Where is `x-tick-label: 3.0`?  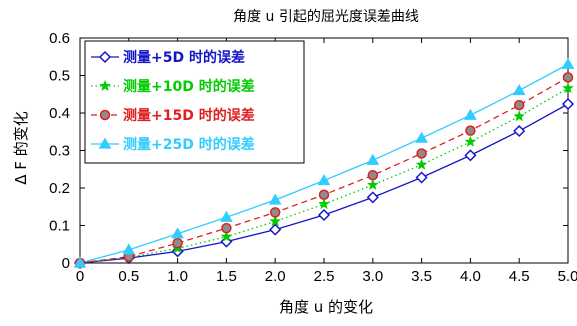
x-tick-label: 3.0 is located at coordinates (372, 276).